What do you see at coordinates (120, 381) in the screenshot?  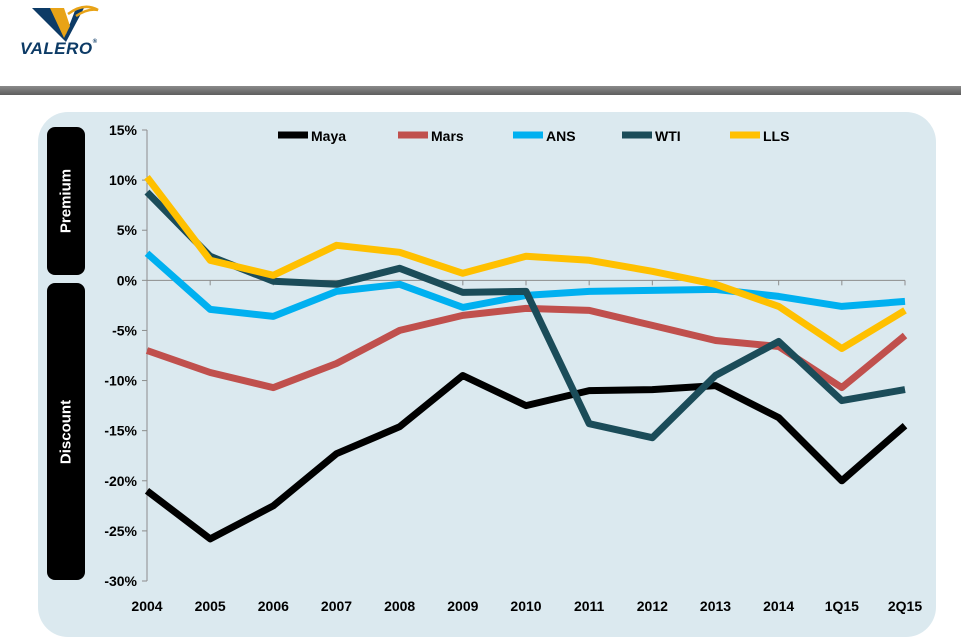 I see `y-tick-label: -10%` at bounding box center [120, 381].